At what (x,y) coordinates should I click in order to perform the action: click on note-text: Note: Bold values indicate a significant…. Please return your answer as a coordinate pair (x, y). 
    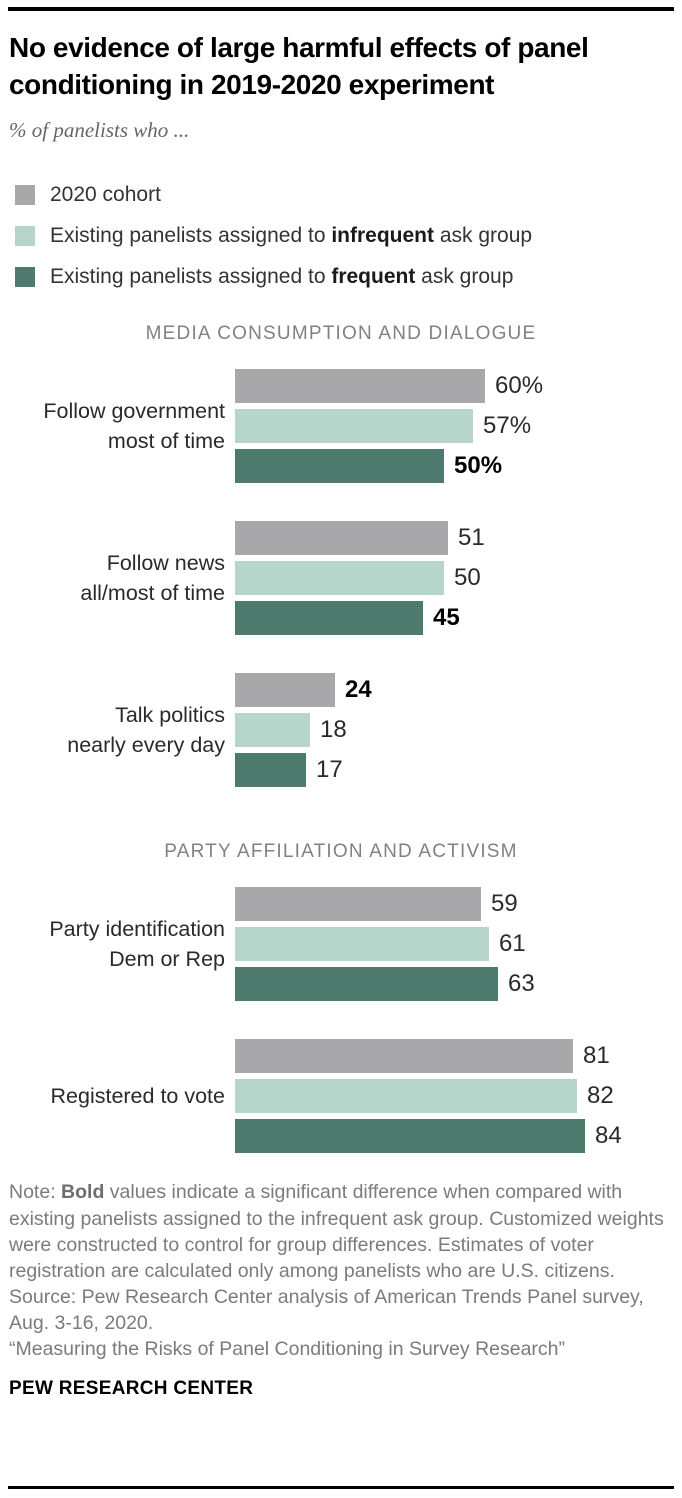
    Looking at the image, I should click on (336, 1231).